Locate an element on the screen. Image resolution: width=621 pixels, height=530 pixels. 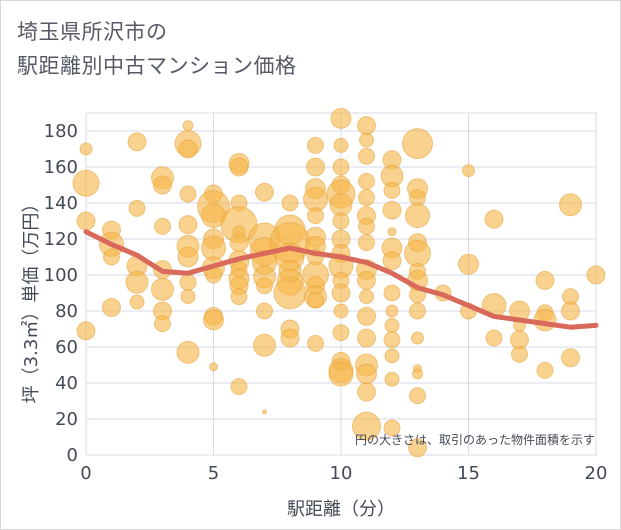
y-tick-label: 120 is located at coordinates (61, 239).